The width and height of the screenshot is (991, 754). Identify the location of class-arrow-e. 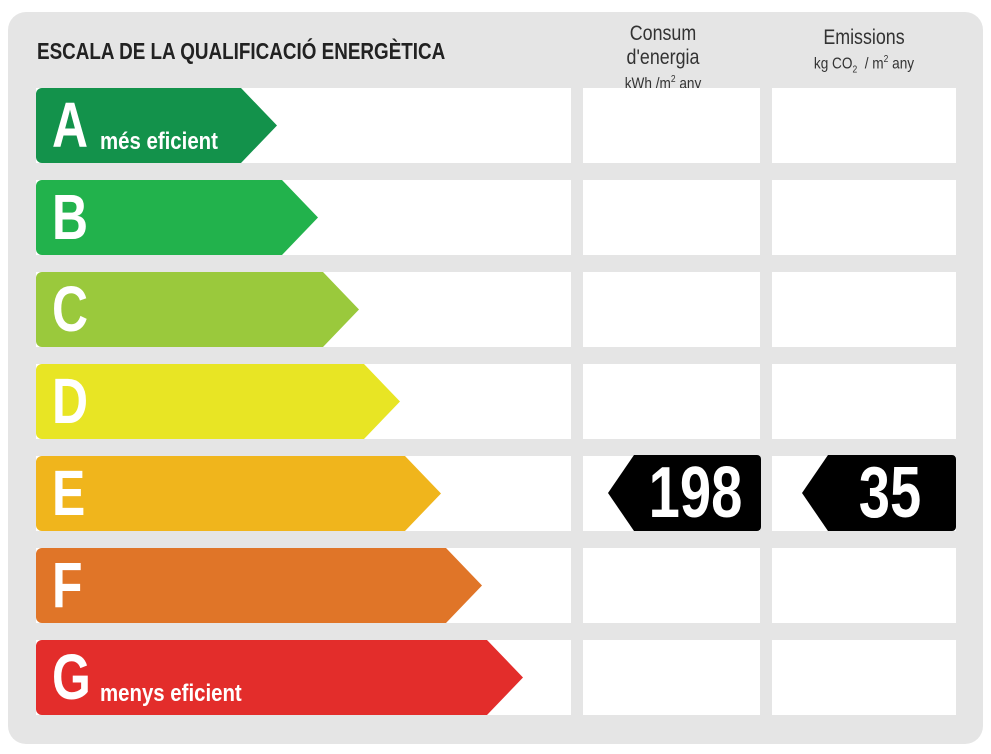
(238, 493).